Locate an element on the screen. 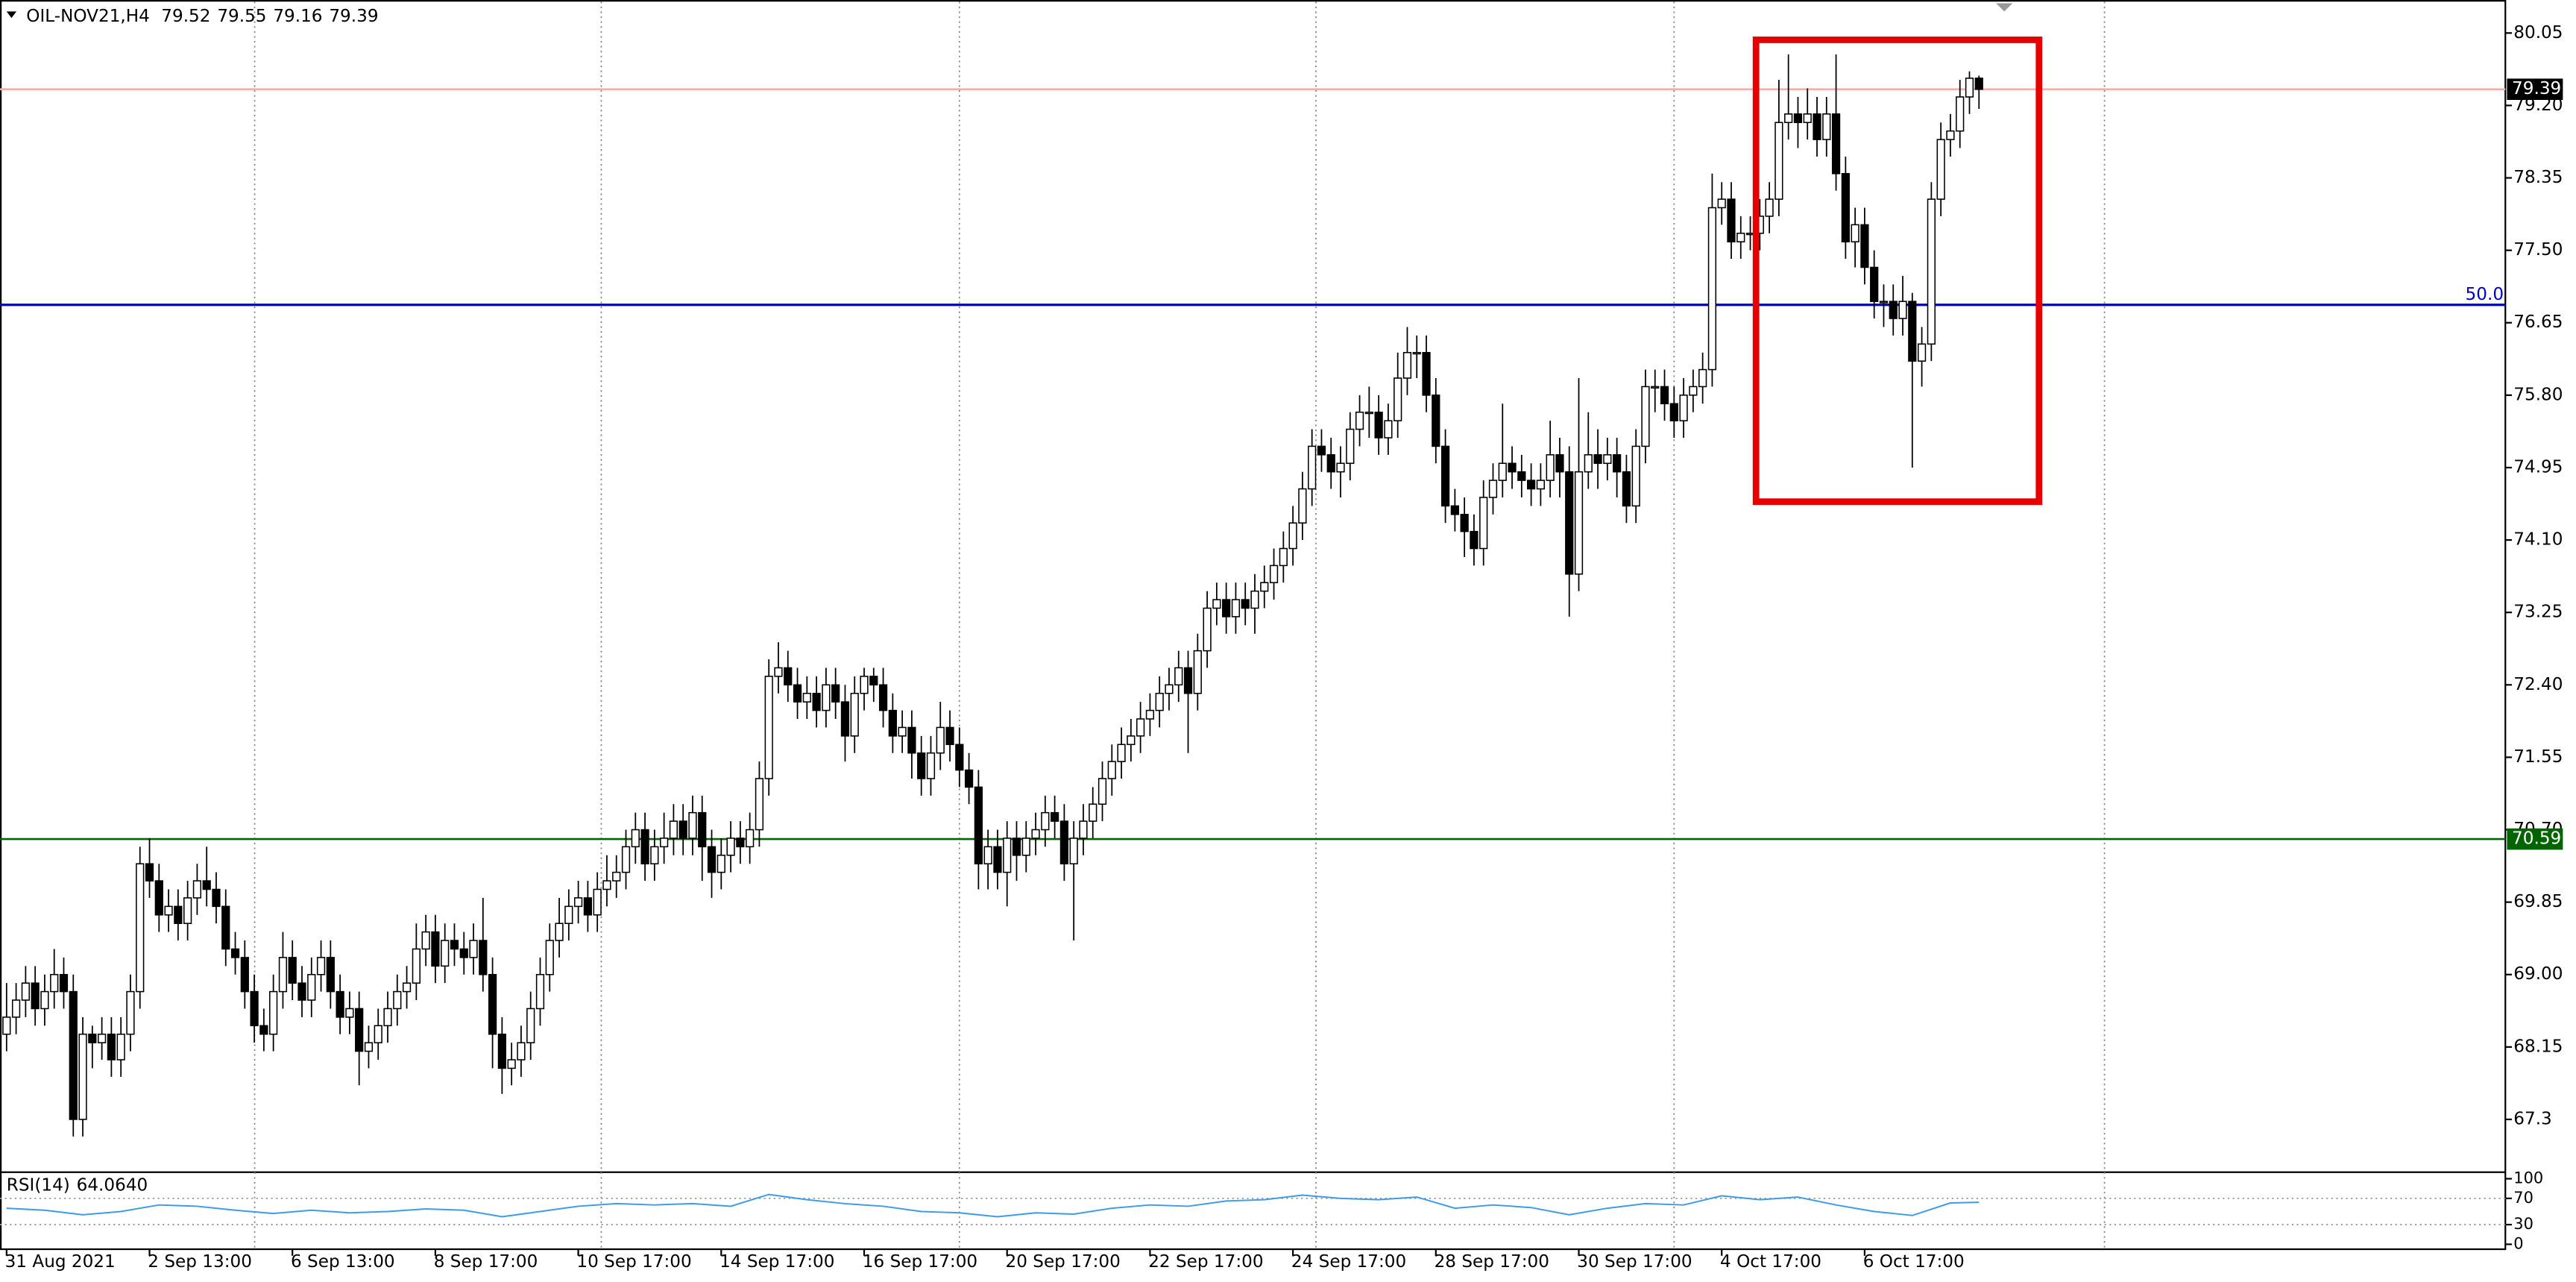  x-tick-label: 2 Sep 13:00 is located at coordinates (200, 1262).